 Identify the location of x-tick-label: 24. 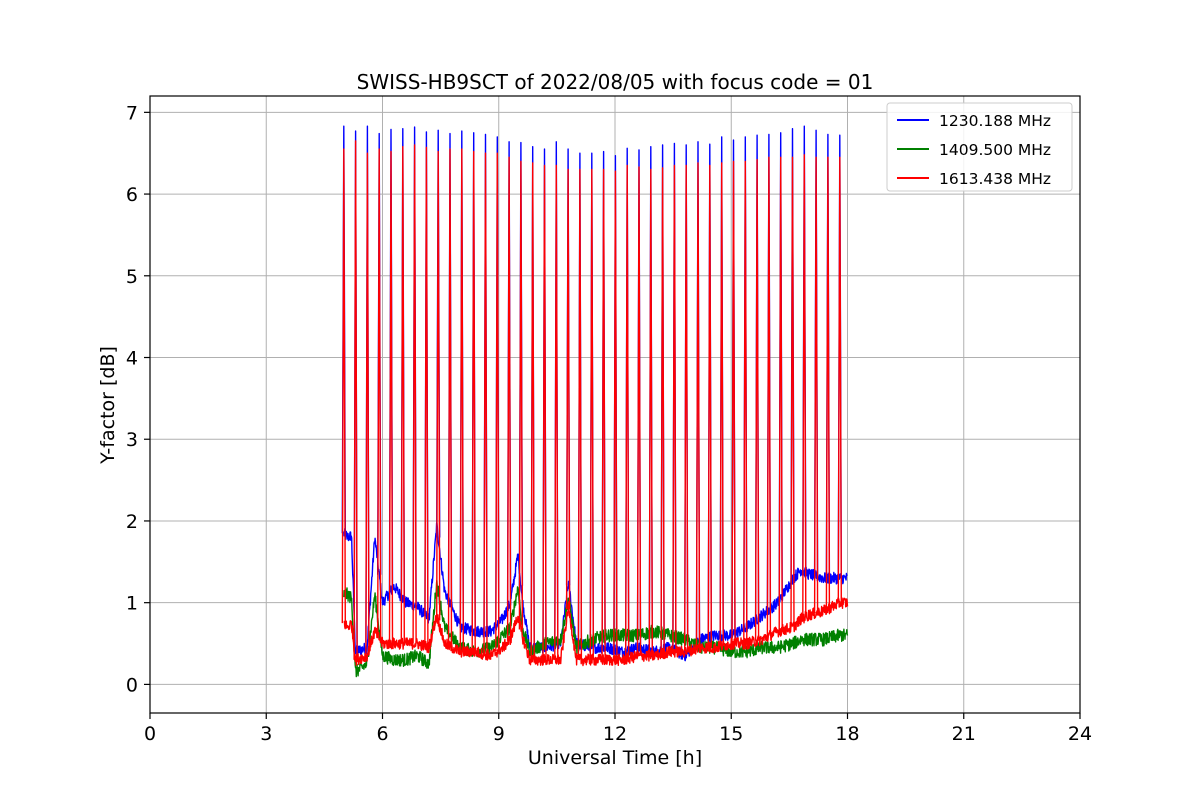
(1080, 734).